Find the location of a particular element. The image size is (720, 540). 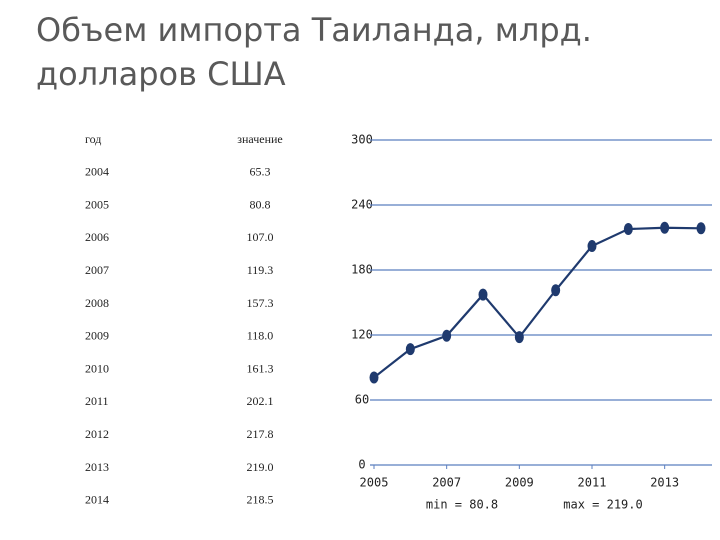

table-cell: 65.3 is located at coordinates (260, 172).